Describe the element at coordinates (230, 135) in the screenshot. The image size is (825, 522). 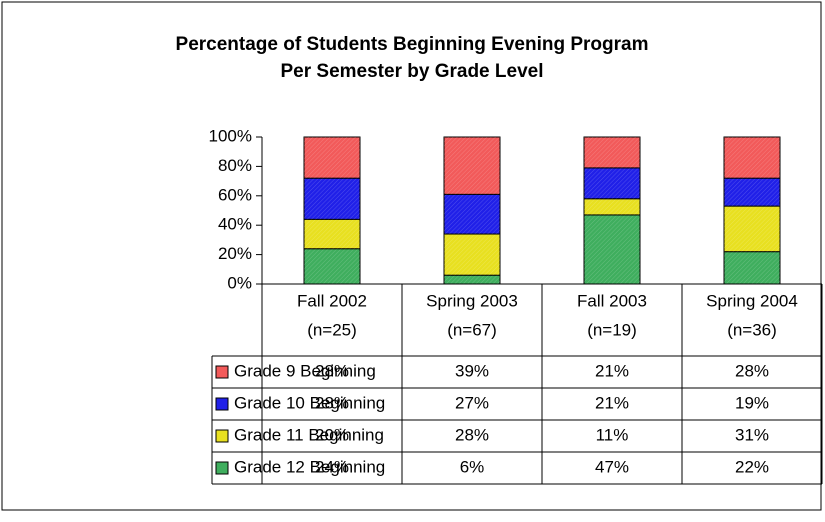
I see `y-tick-label: 100%` at that location.